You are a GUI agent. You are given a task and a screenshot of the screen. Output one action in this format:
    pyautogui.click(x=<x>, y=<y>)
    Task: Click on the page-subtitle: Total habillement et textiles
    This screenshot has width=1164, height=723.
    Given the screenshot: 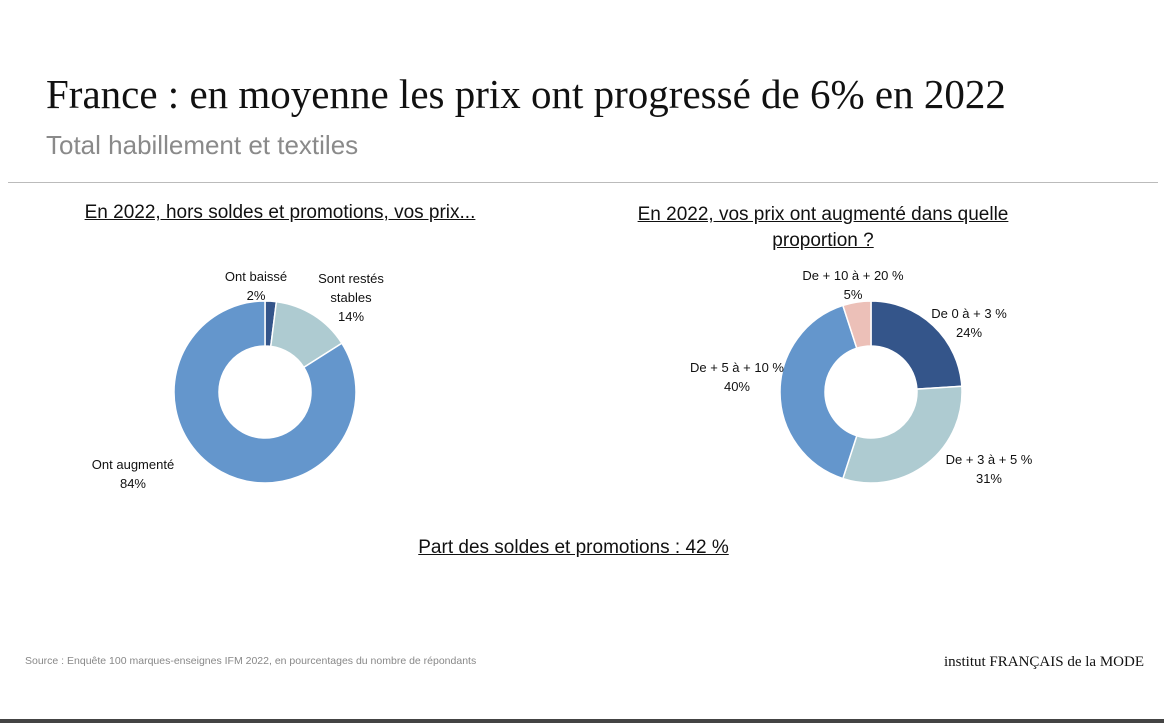 What is the action you would take?
    pyautogui.click(x=202, y=145)
    